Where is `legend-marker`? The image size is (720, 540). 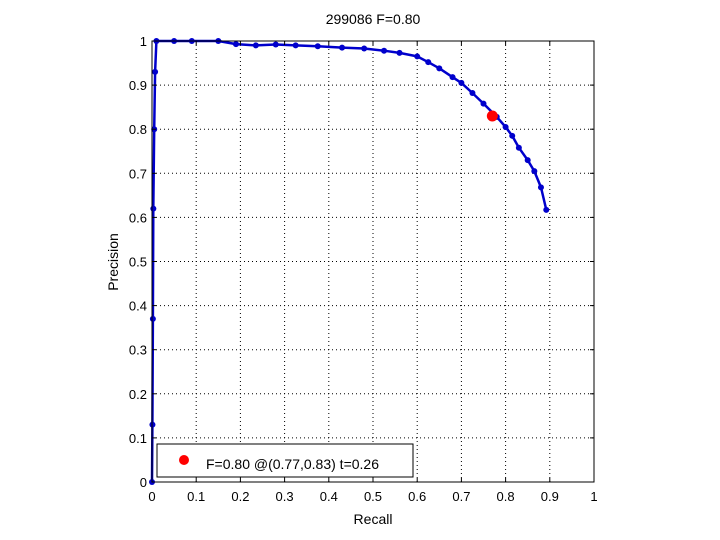
legend-marker is located at coordinates (184, 460).